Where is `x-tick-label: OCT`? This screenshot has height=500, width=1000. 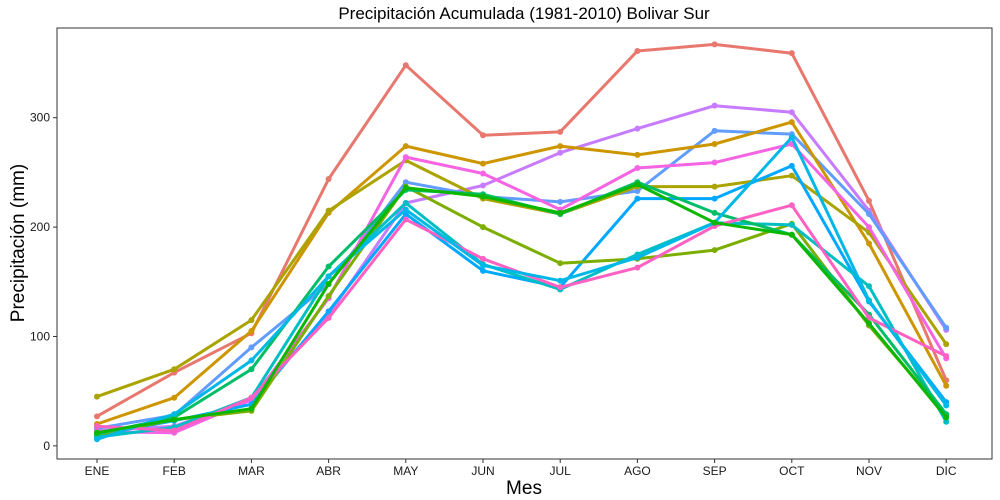
x-tick-label: OCT is located at coordinates (792, 471).